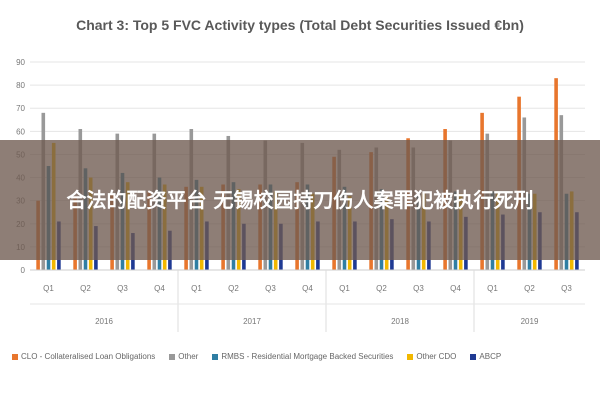 The height and width of the screenshot is (400, 600). Describe the element at coordinates (20, 131) in the screenshot. I see `y-tick-label: 60` at that location.